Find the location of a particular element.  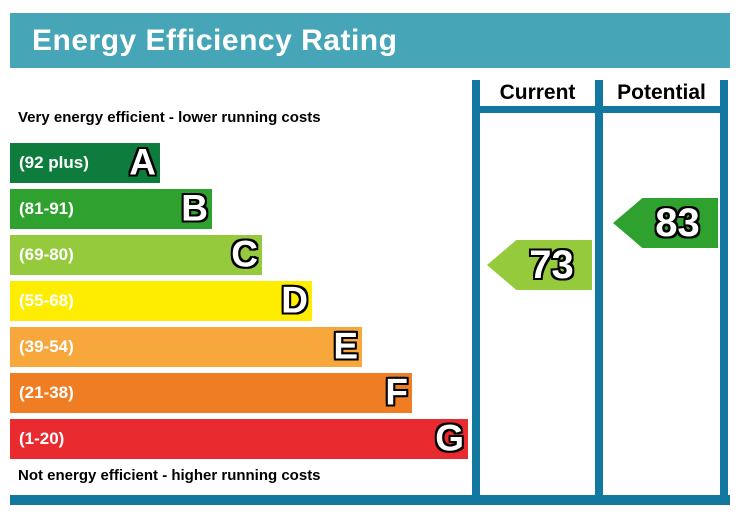

band-a: (92 plus) A is located at coordinates (85, 163).